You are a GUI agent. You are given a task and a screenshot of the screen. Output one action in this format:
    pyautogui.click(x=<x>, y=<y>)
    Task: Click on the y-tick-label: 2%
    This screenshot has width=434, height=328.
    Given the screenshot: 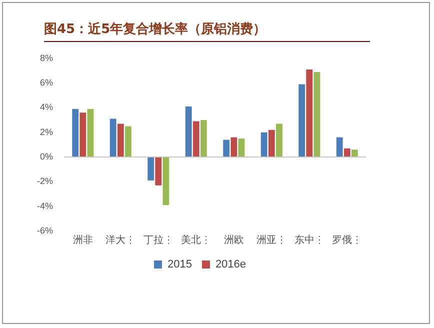 What is the action you would take?
    pyautogui.click(x=47, y=131)
    